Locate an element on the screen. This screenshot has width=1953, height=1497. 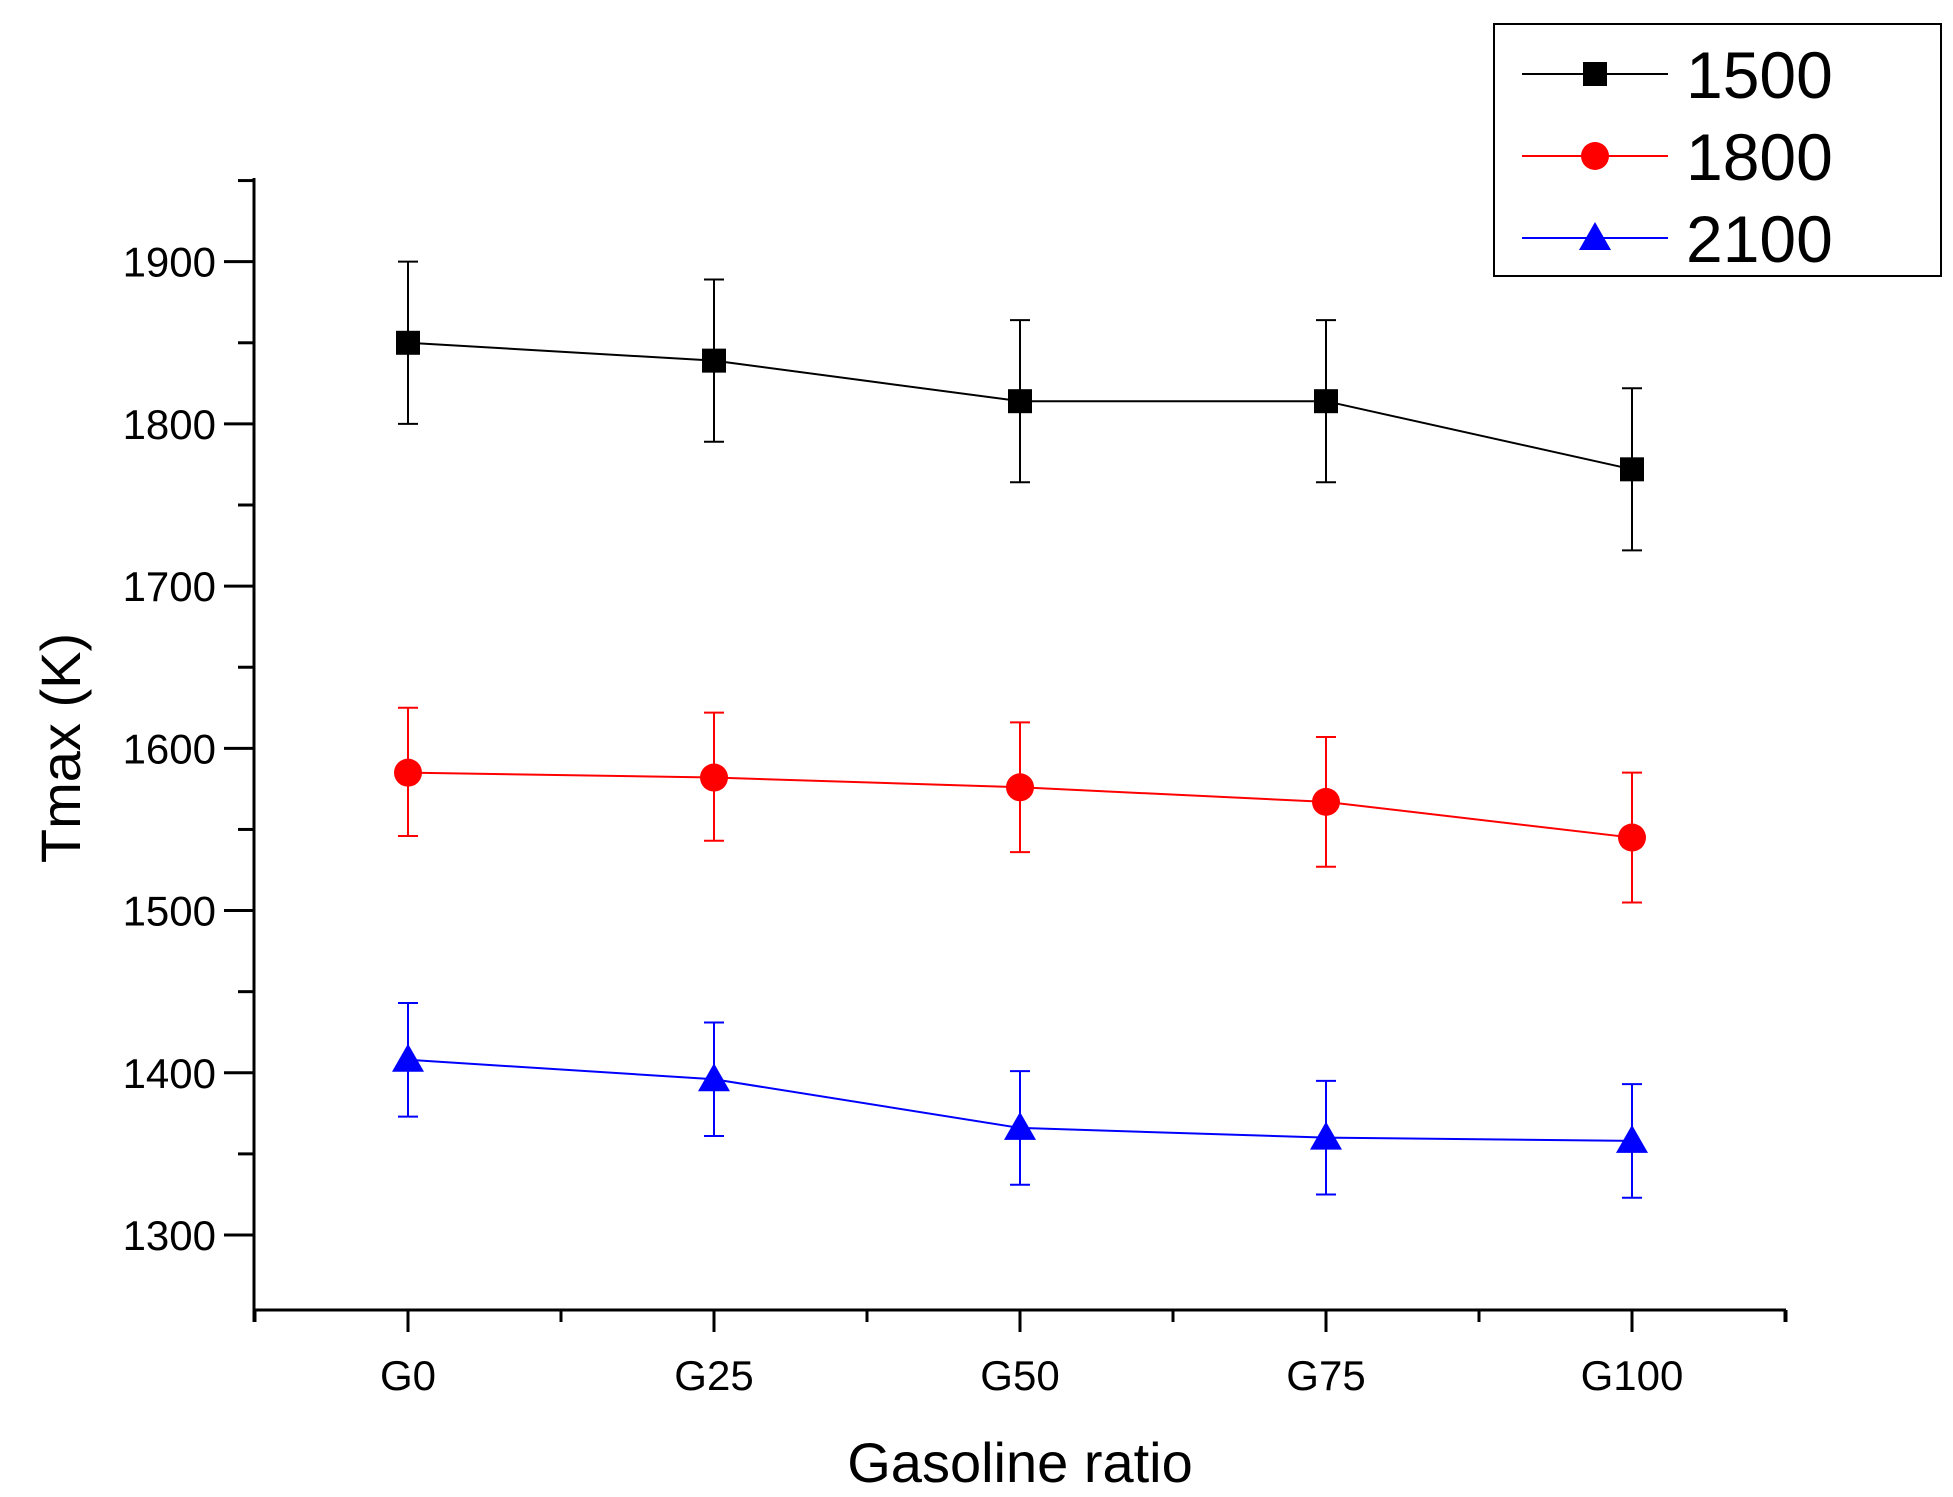
x-tick-label: G0 is located at coordinates (408, 1375).